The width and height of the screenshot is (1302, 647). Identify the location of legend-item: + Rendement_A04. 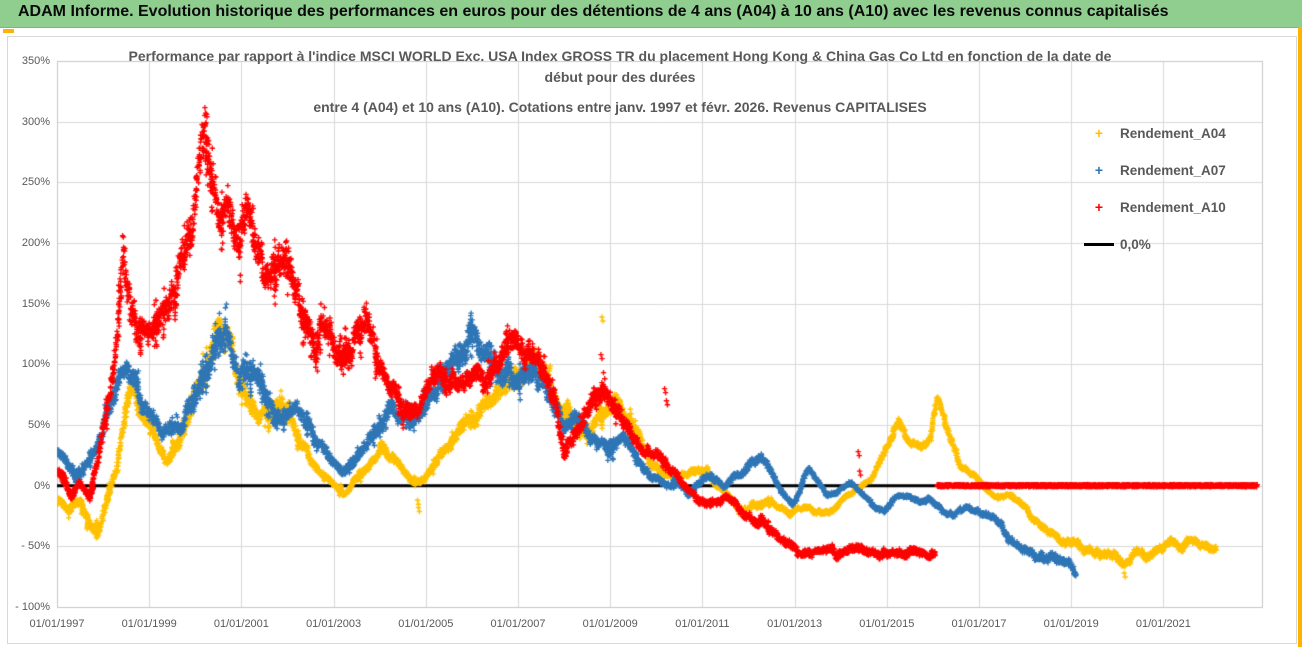
(1179, 133).